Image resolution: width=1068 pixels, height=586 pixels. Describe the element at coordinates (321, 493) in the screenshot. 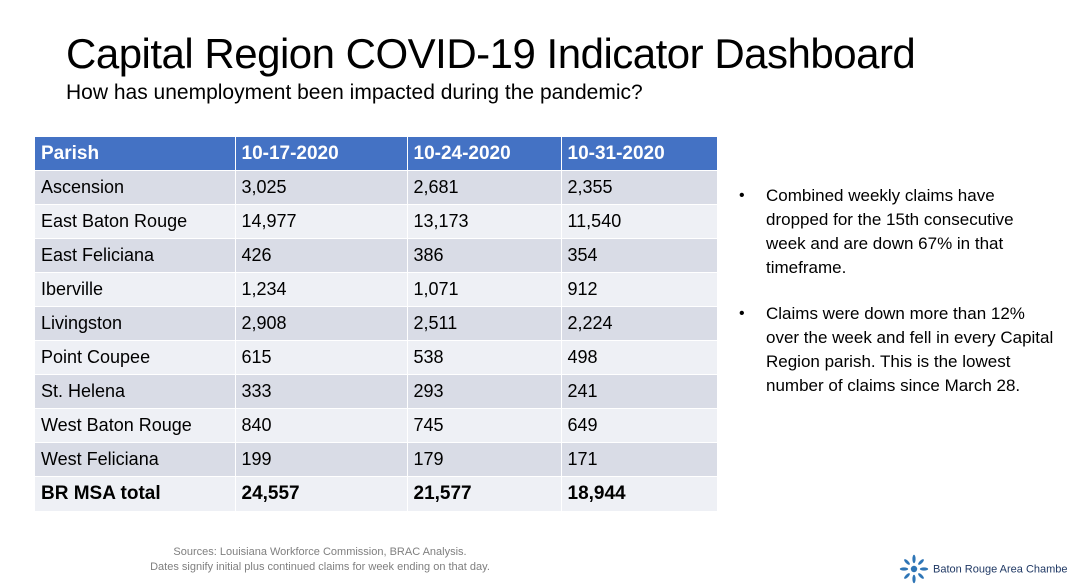

I see `total-value-cell: 24,557` at that location.